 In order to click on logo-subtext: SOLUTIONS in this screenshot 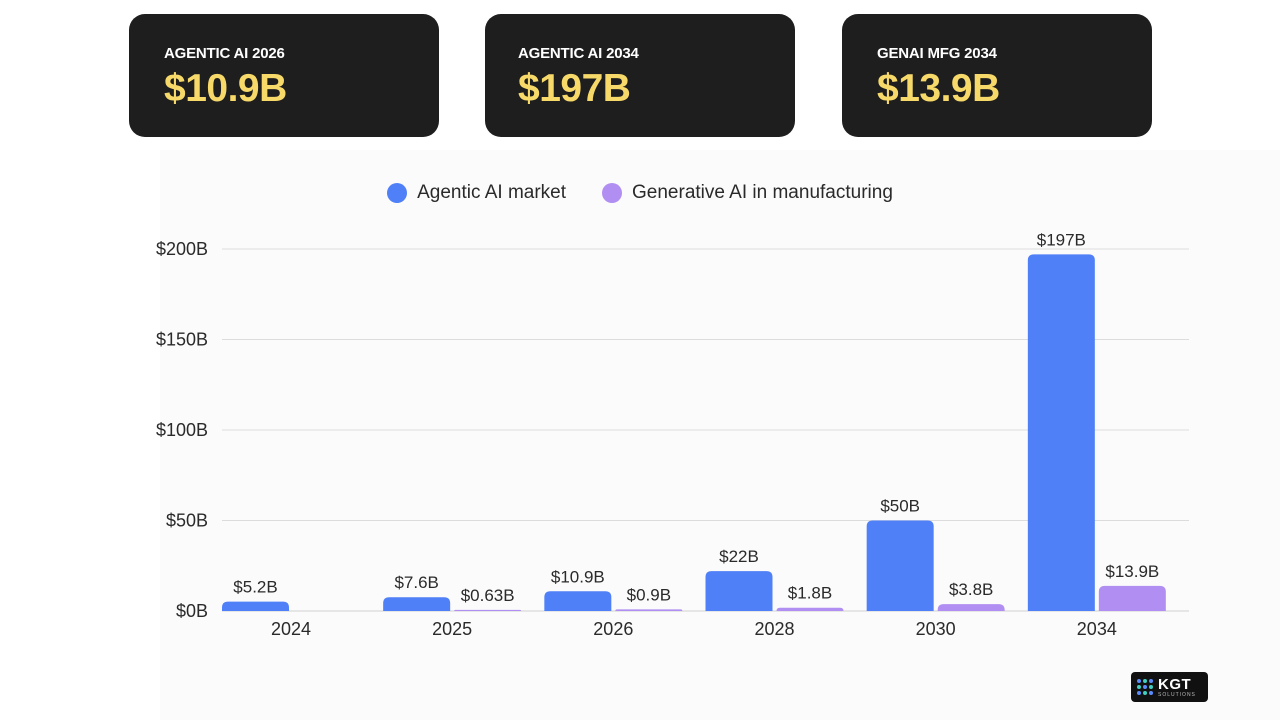, I will do `click(1177, 694)`.